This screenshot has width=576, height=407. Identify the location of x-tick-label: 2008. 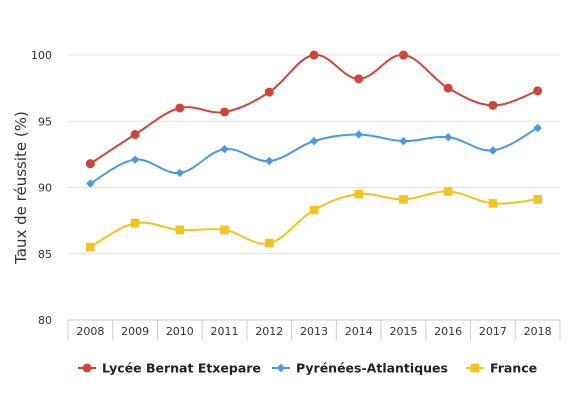
(90, 331).